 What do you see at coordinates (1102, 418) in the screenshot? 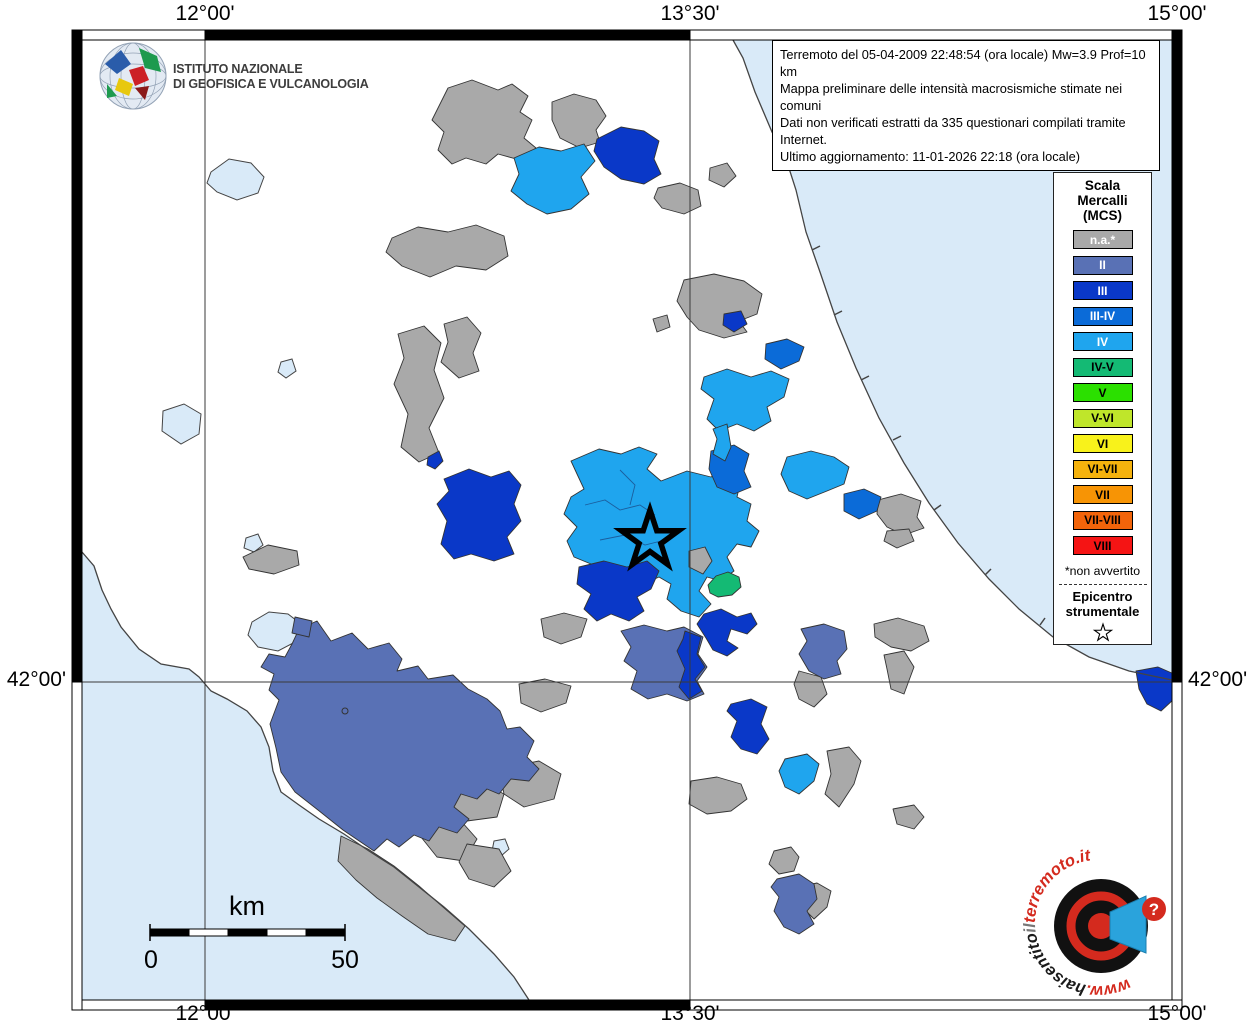
I see `legend-swatch-V-VI: V-VI` at bounding box center [1102, 418].